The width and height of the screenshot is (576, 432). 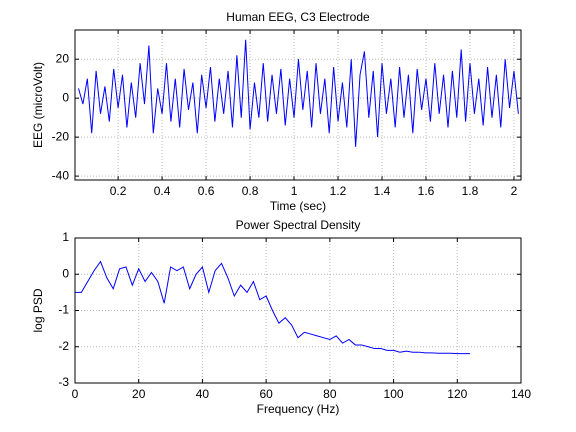 What do you see at coordinates (63, 58) in the screenshot?
I see `y-tick-label: 20` at bounding box center [63, 58].